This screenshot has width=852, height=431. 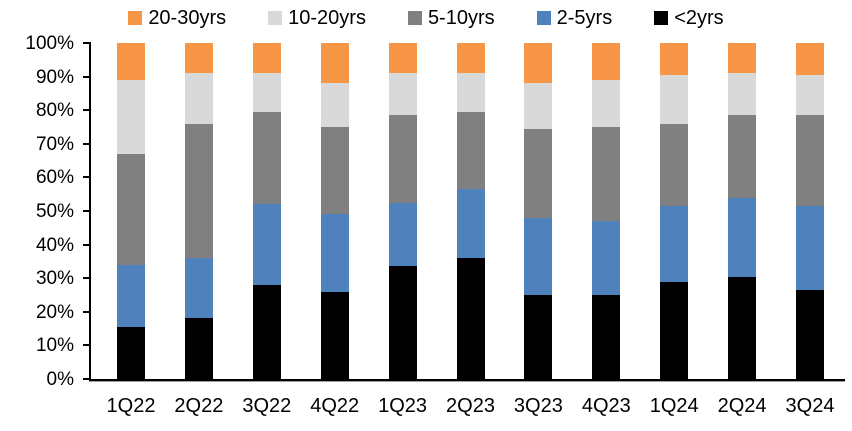 What do you see at coordinates (54, 211) in the screenshot?
I see `y-axis-label: 50%` at bounding box center [54, 211].